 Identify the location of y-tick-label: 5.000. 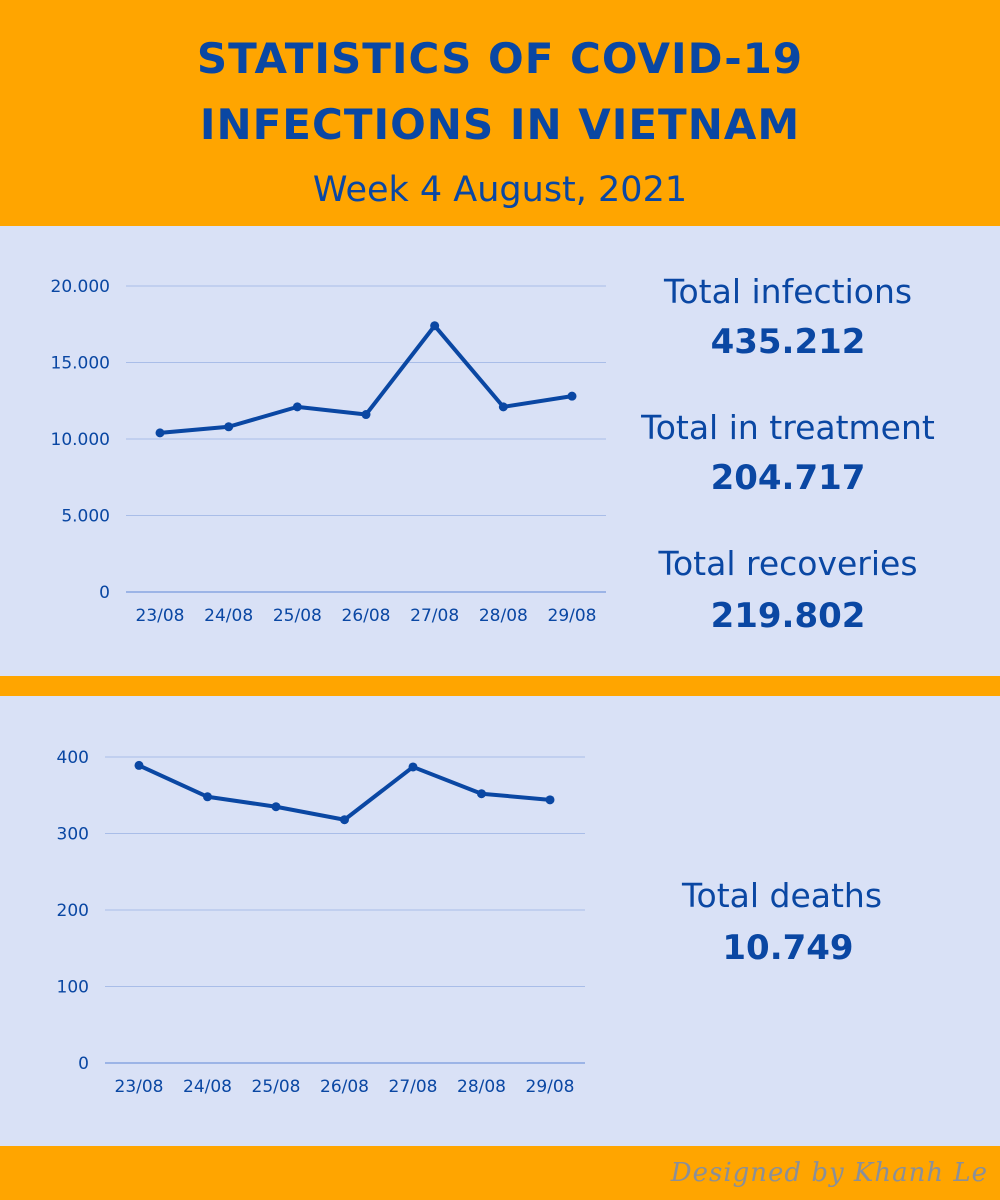
(85, 517).